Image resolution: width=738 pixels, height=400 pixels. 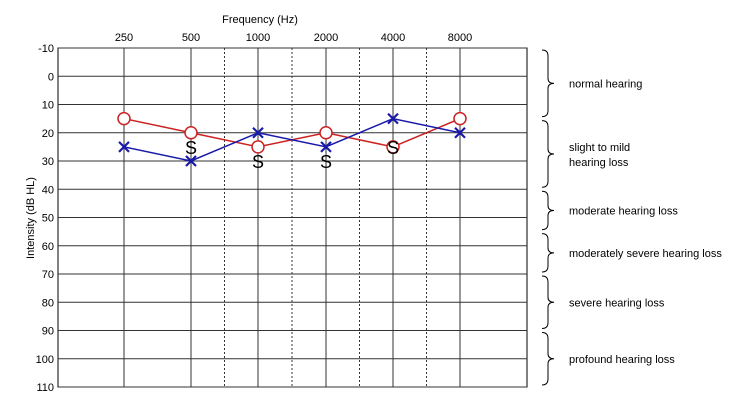 I want to click on y-tick-label: 70, so click(x=48, y=275).